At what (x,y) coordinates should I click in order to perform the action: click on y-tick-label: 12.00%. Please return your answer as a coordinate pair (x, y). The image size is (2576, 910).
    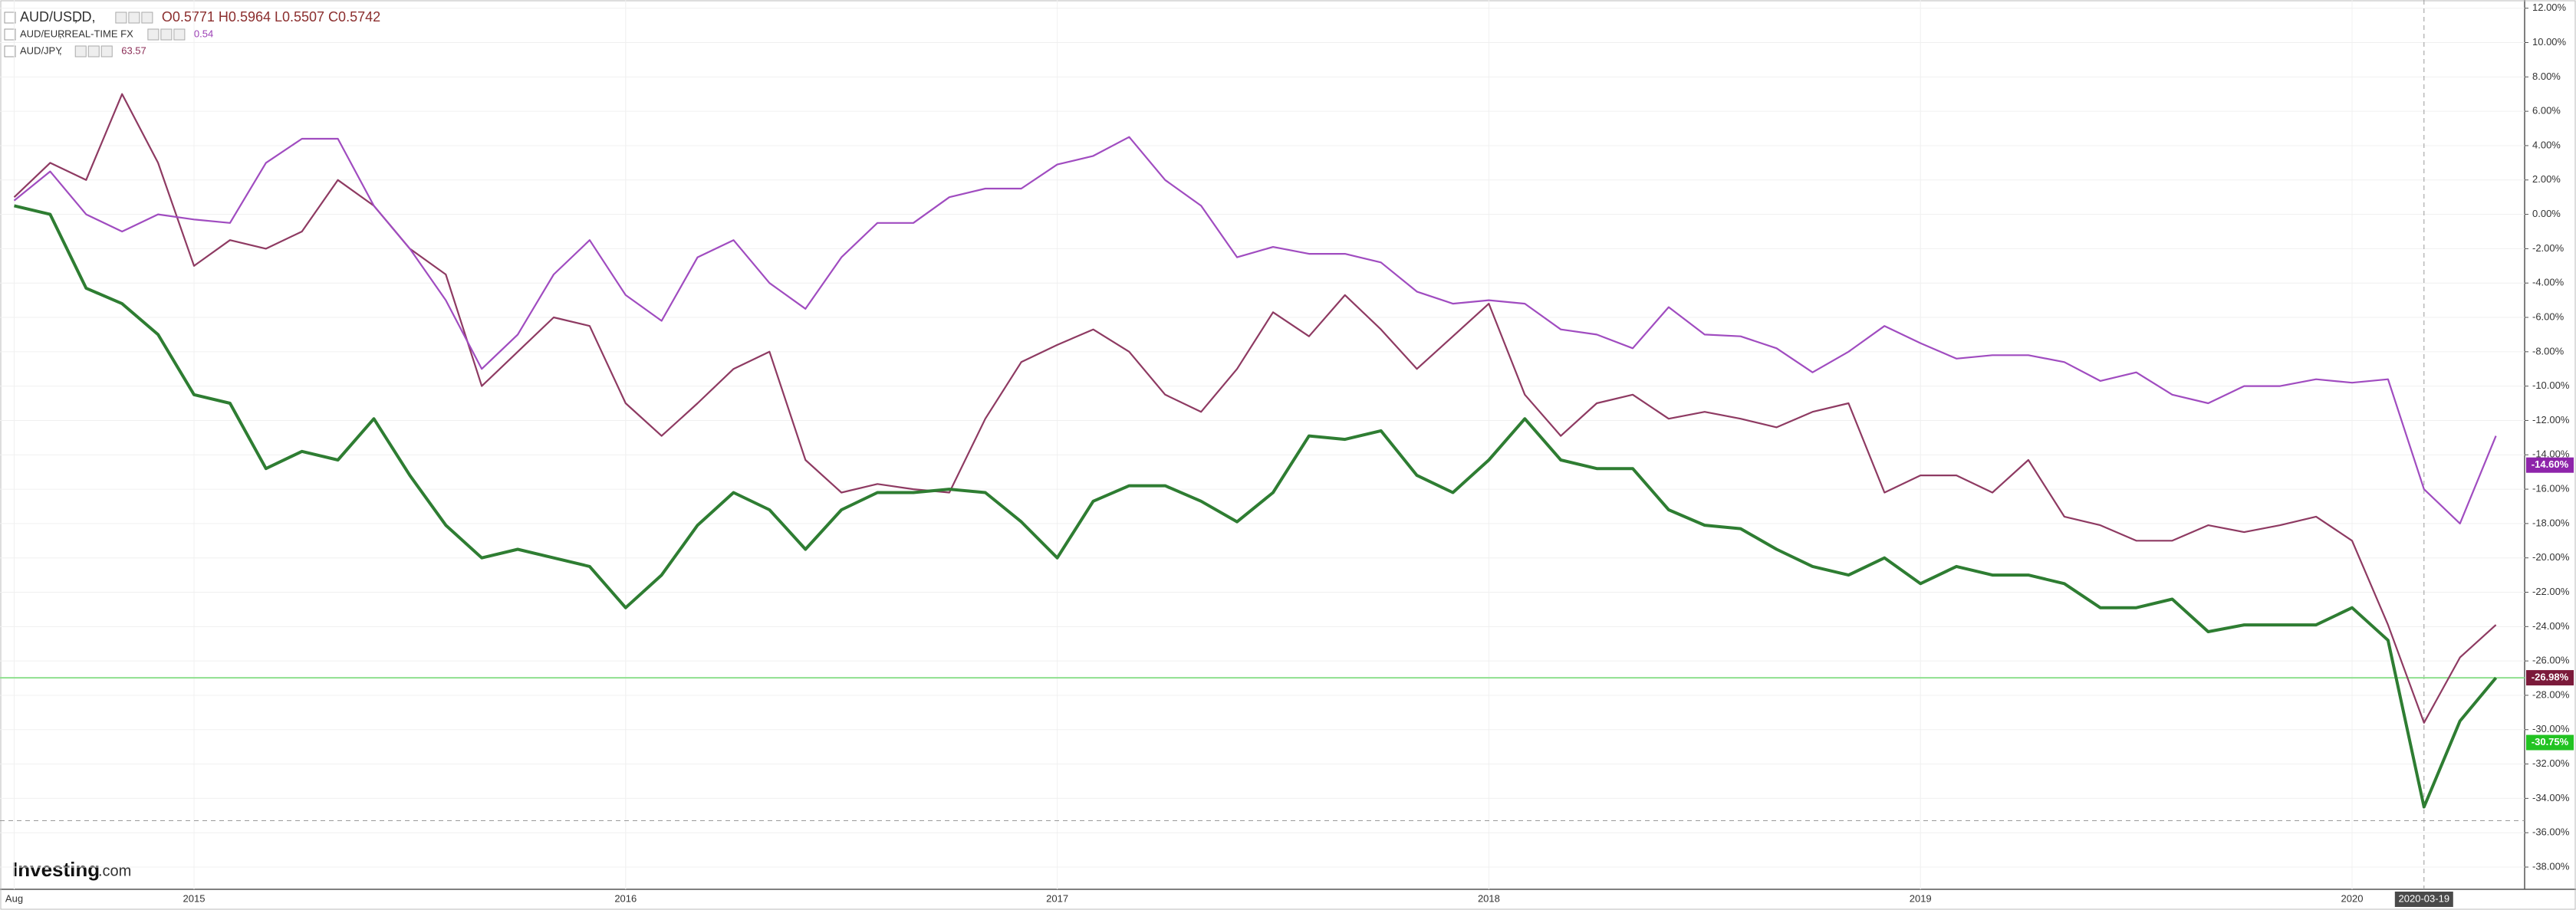
    Looking at the image, I should click on (2549, 7).